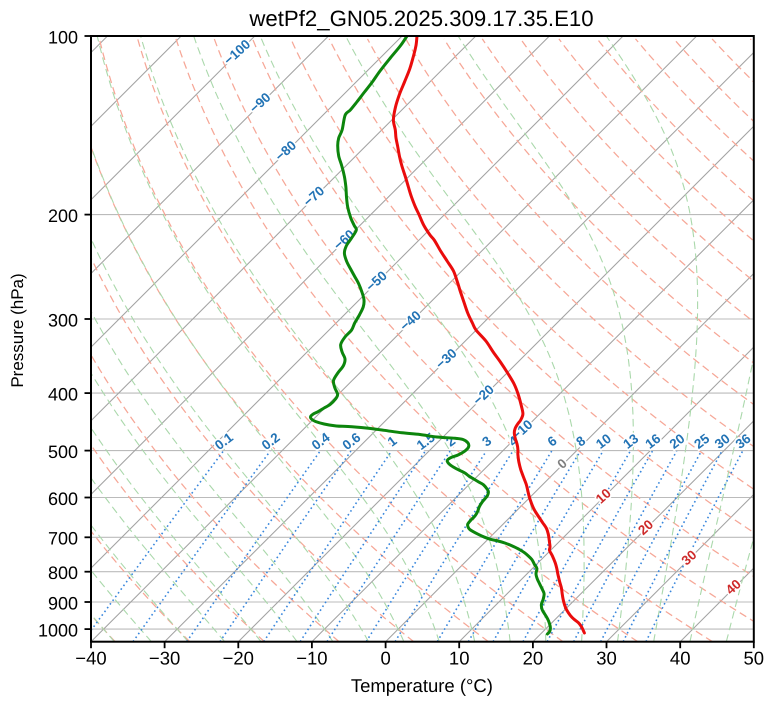 This screenshot has height=708, width=775. What do you see at coordinates (385, 658) in the screenshot?
I see `svg-text: 0` at bounding box center [385, 658].